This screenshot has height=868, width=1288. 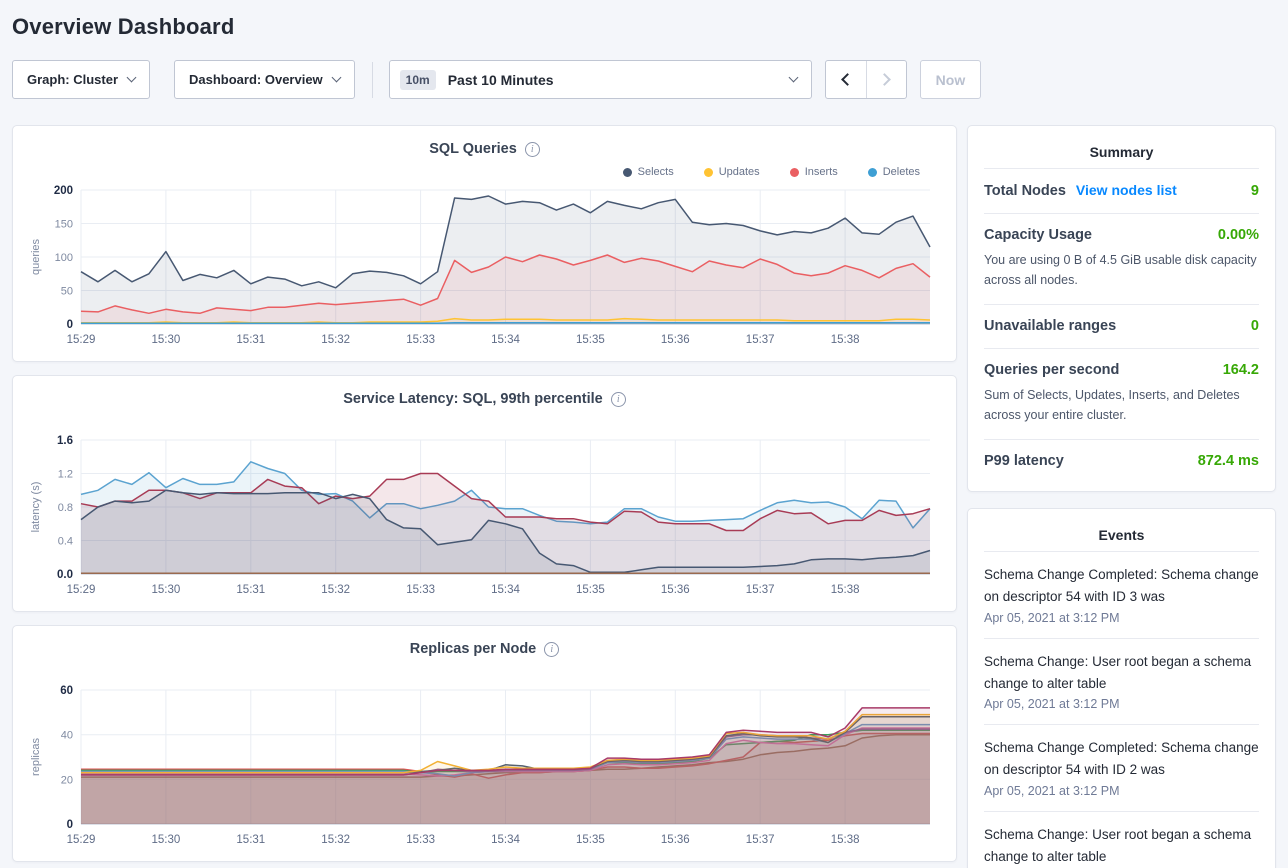 I want to click on chevron-right-icon, so click(x=884, y=79).